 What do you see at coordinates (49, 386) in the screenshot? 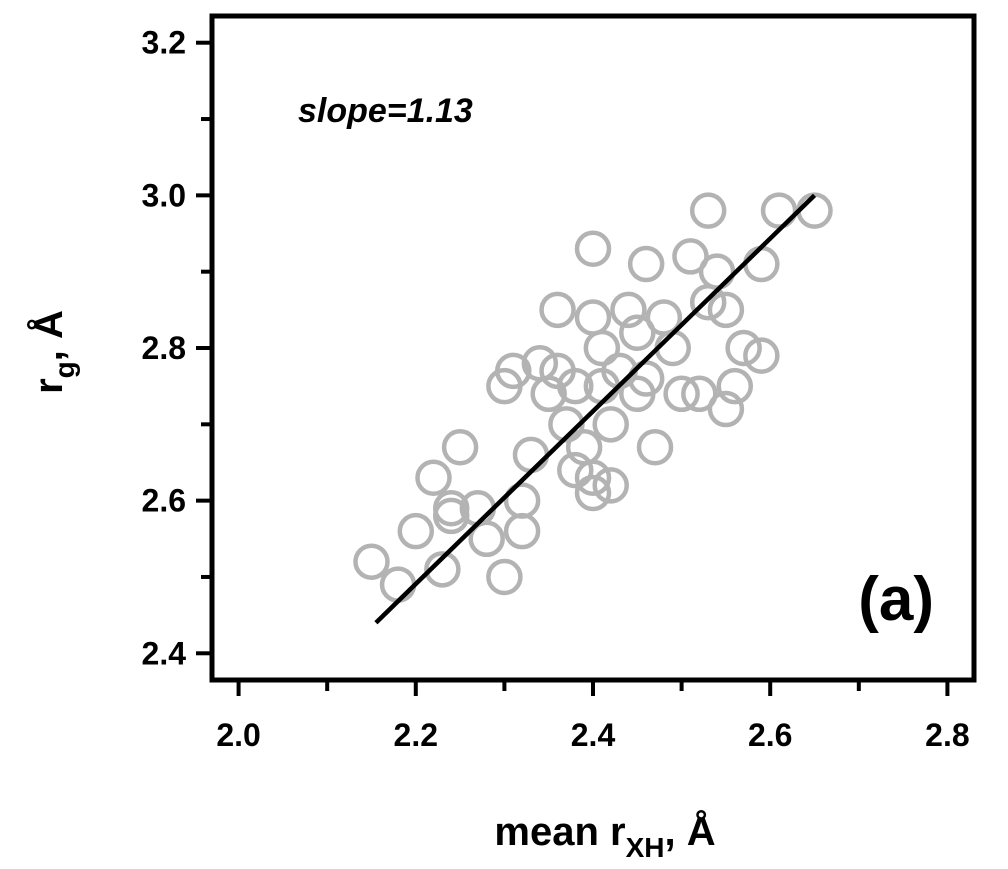
I see `y-axis-title-main: r` at bounding box center [49, 386].